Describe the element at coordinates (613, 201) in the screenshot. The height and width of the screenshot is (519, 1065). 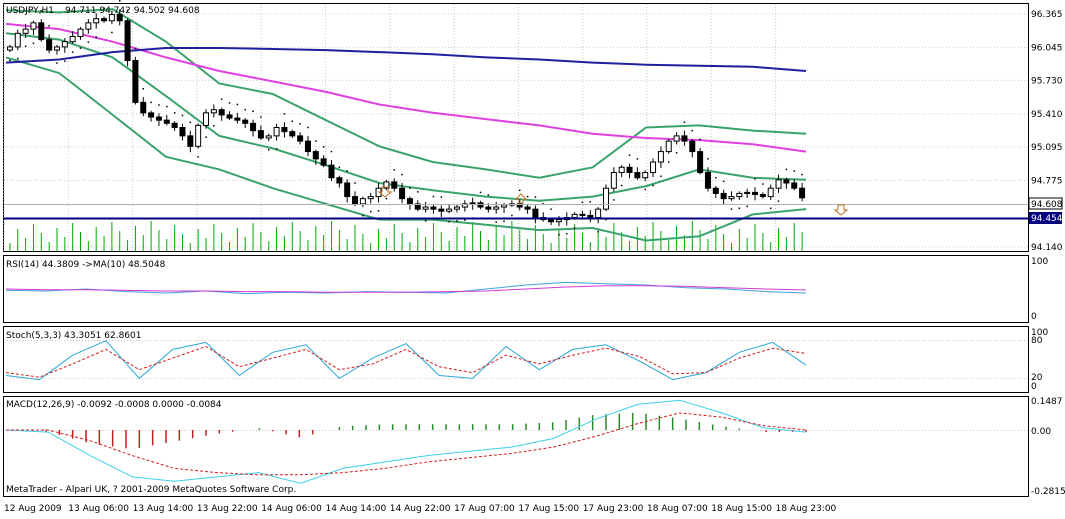
I see `trade-arrows` at that location.